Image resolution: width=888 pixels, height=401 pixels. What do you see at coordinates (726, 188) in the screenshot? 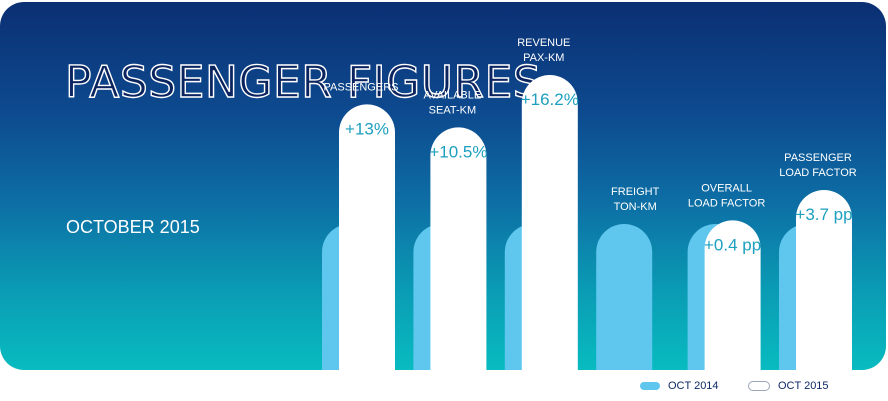
I see `category-label-4-0: OVERALL` at bounding box center [726, 188].